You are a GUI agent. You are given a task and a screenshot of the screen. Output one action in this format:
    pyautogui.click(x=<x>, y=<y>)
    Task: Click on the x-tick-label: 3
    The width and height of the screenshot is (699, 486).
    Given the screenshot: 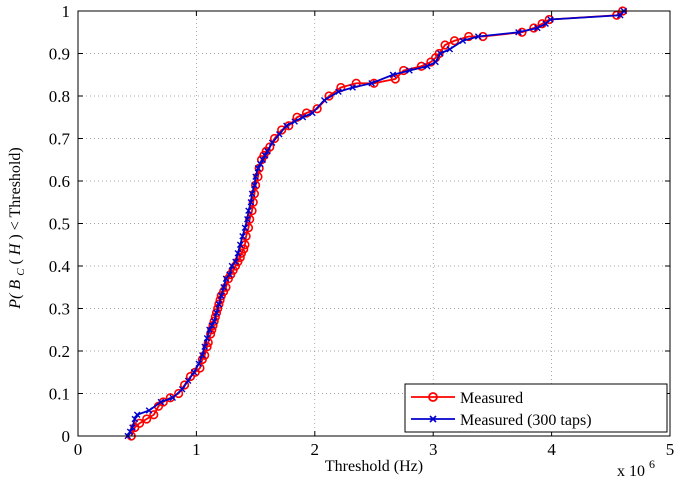 What is the action you would take?
    pyautogui.click(x=433, y=449)
    